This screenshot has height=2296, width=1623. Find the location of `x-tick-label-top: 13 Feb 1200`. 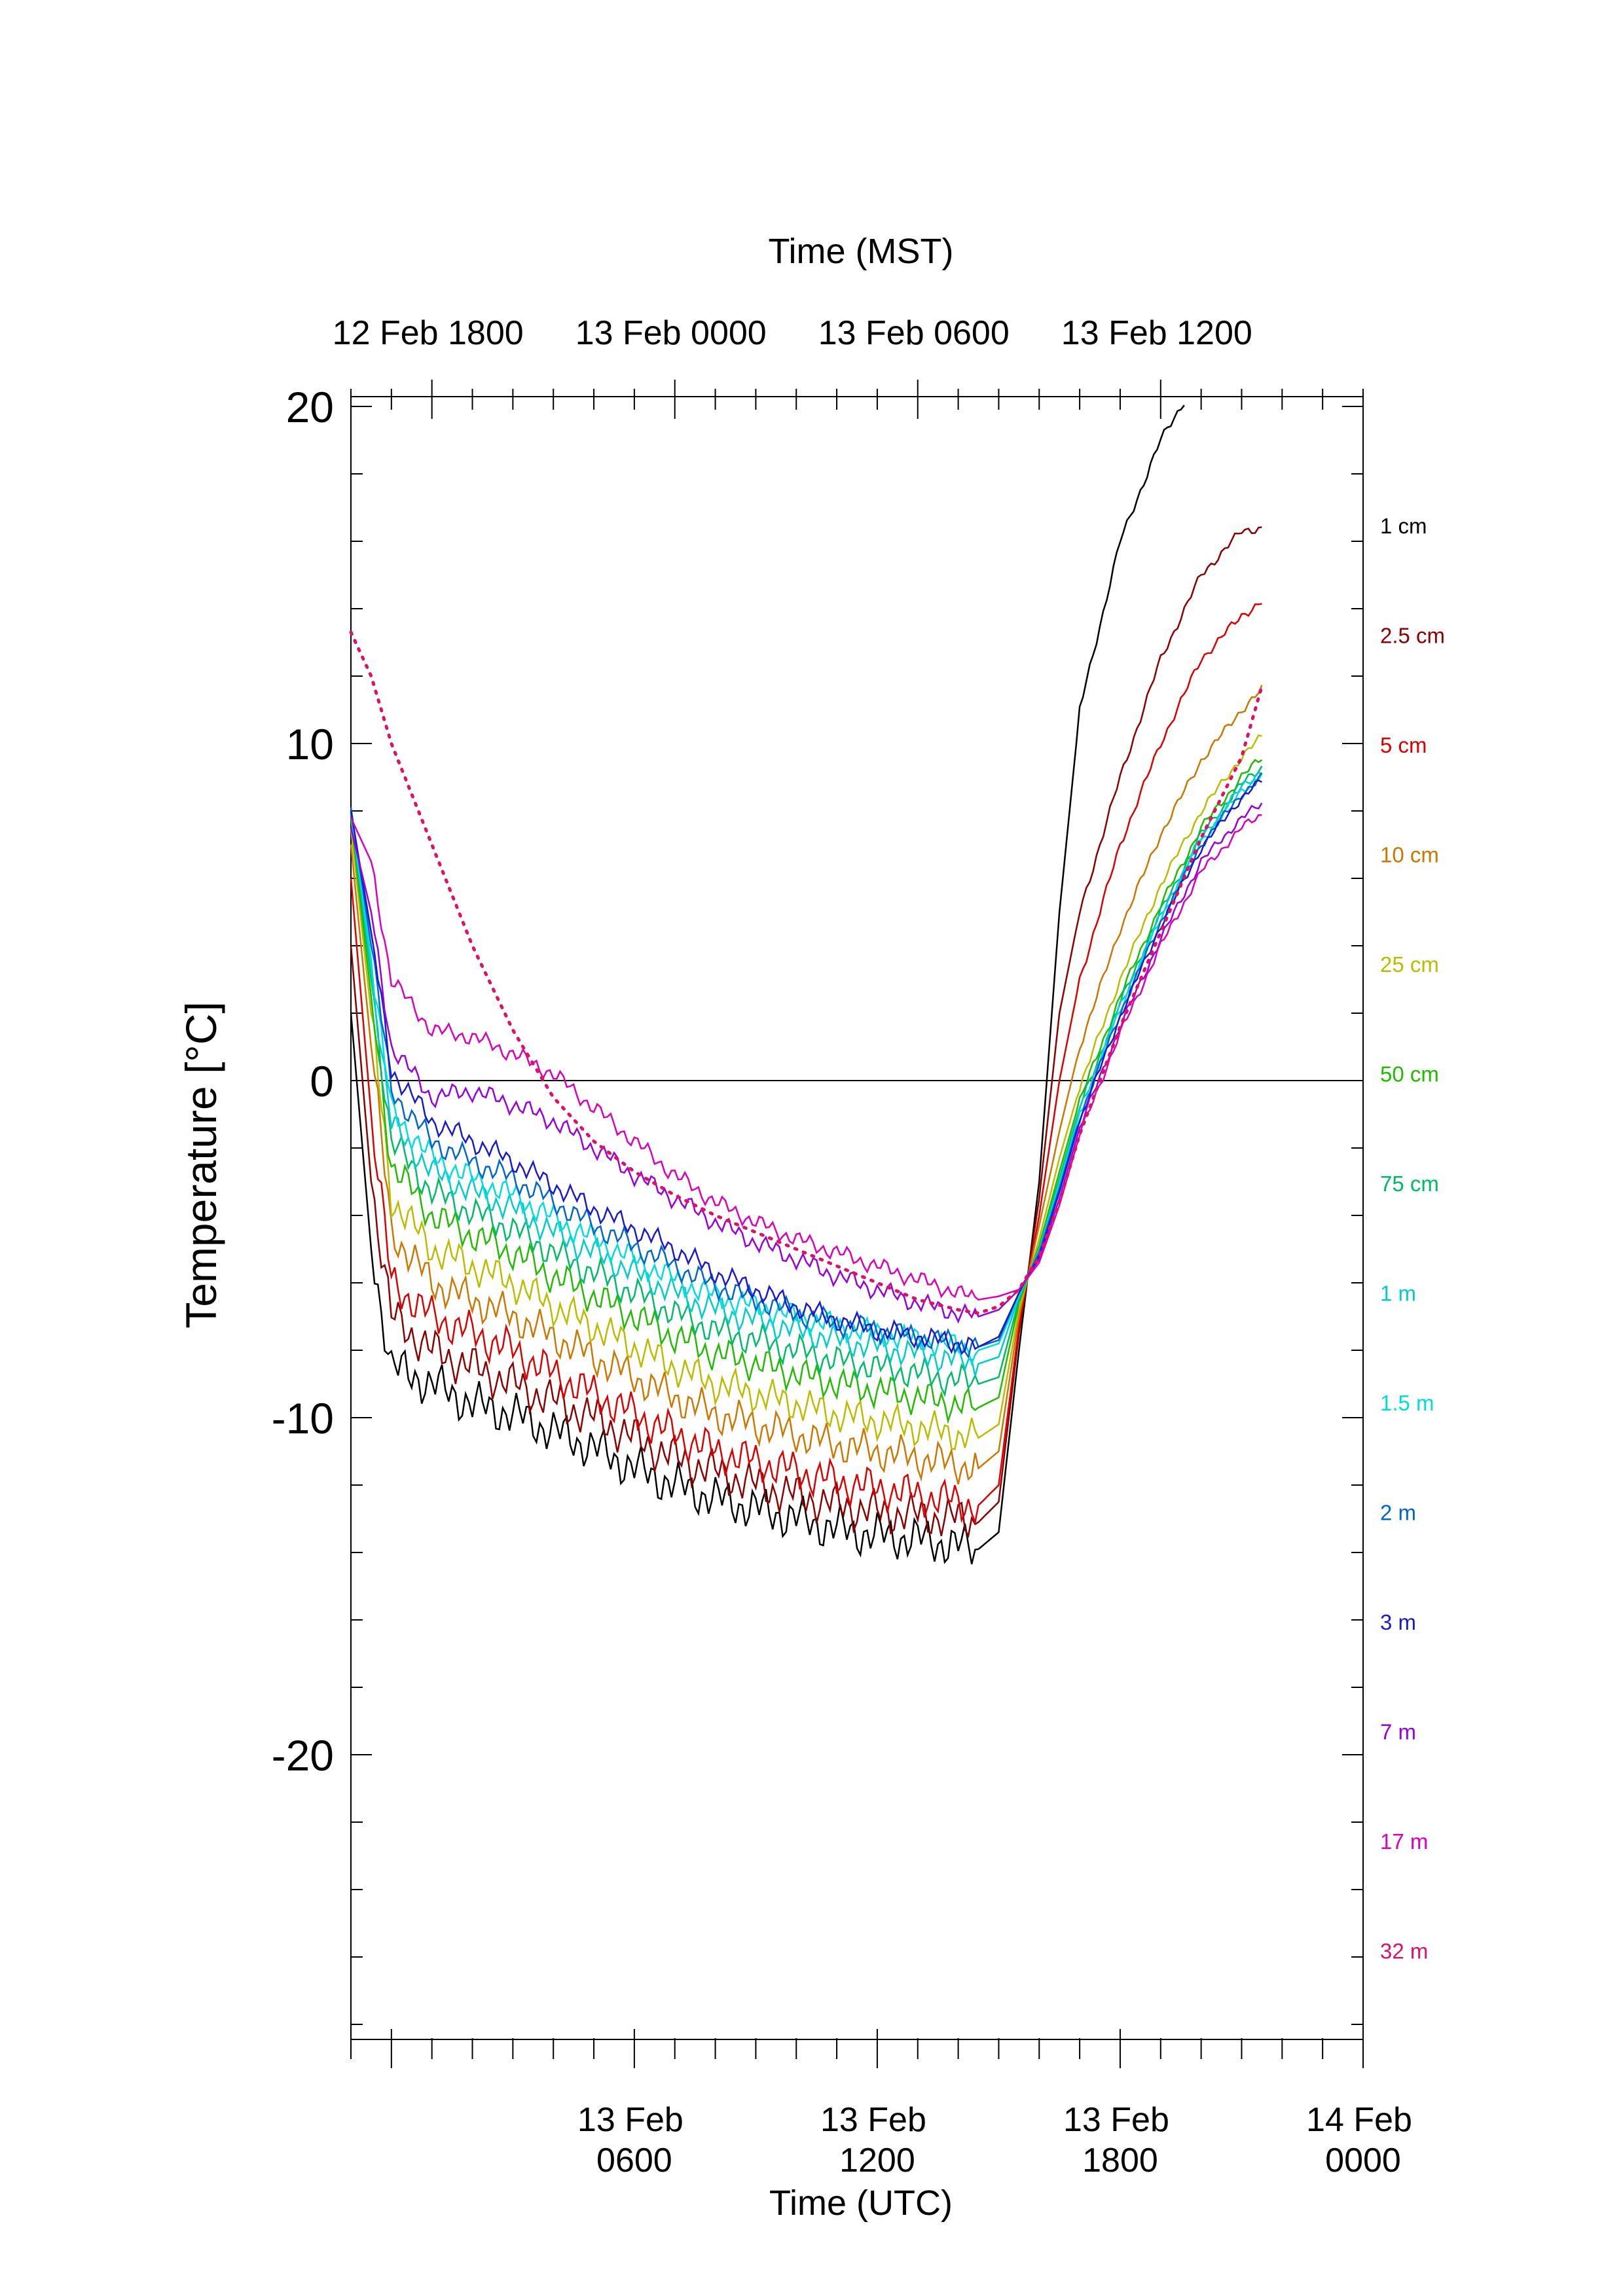

x-tick-label-top: 13 Feb 1200 is located at coordinates (1156, 333).